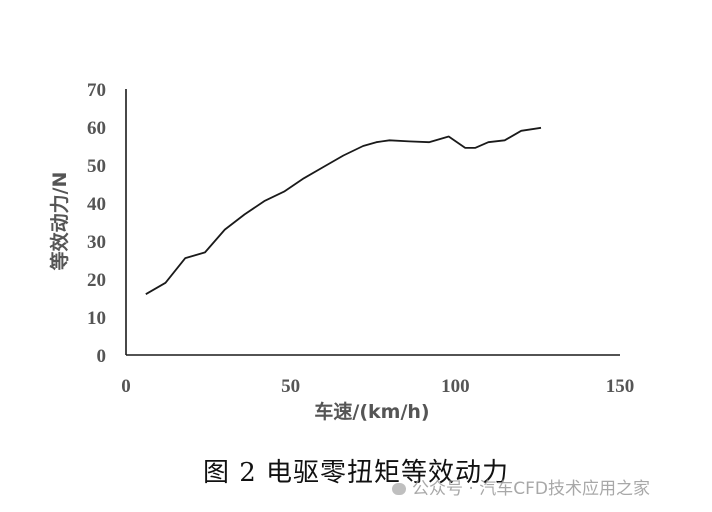 The width and height of the screenshot is (712, 512). What do you see at coordinates (96, 166) in the screenshot?
I see `y-tick-label: 50` at bounding box center [96, 166].